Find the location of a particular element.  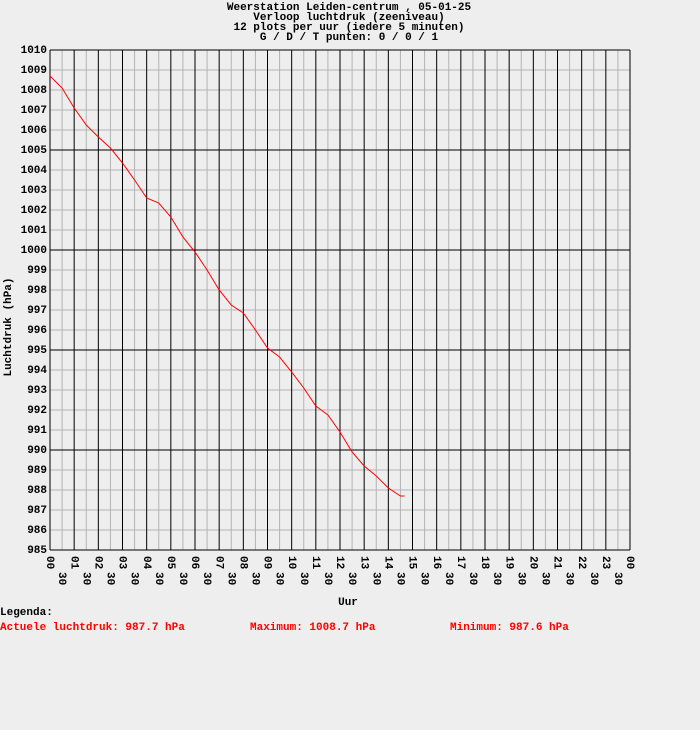

x-tick-label: 07 is located at coordinates (218, 562).